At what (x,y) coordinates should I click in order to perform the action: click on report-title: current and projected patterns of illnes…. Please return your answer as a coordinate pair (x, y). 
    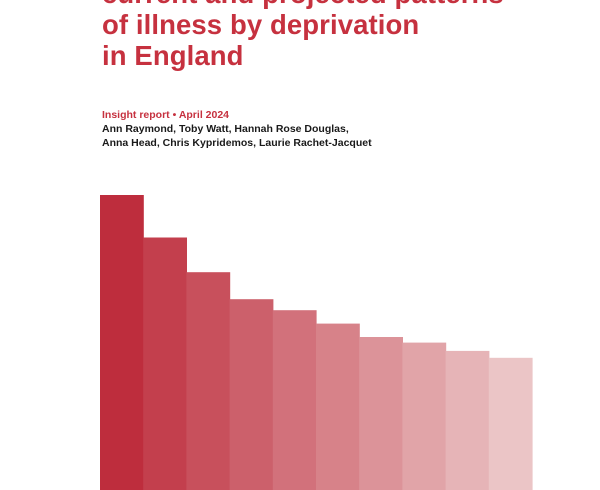
    Looking at the image, I should click on (342, 35).